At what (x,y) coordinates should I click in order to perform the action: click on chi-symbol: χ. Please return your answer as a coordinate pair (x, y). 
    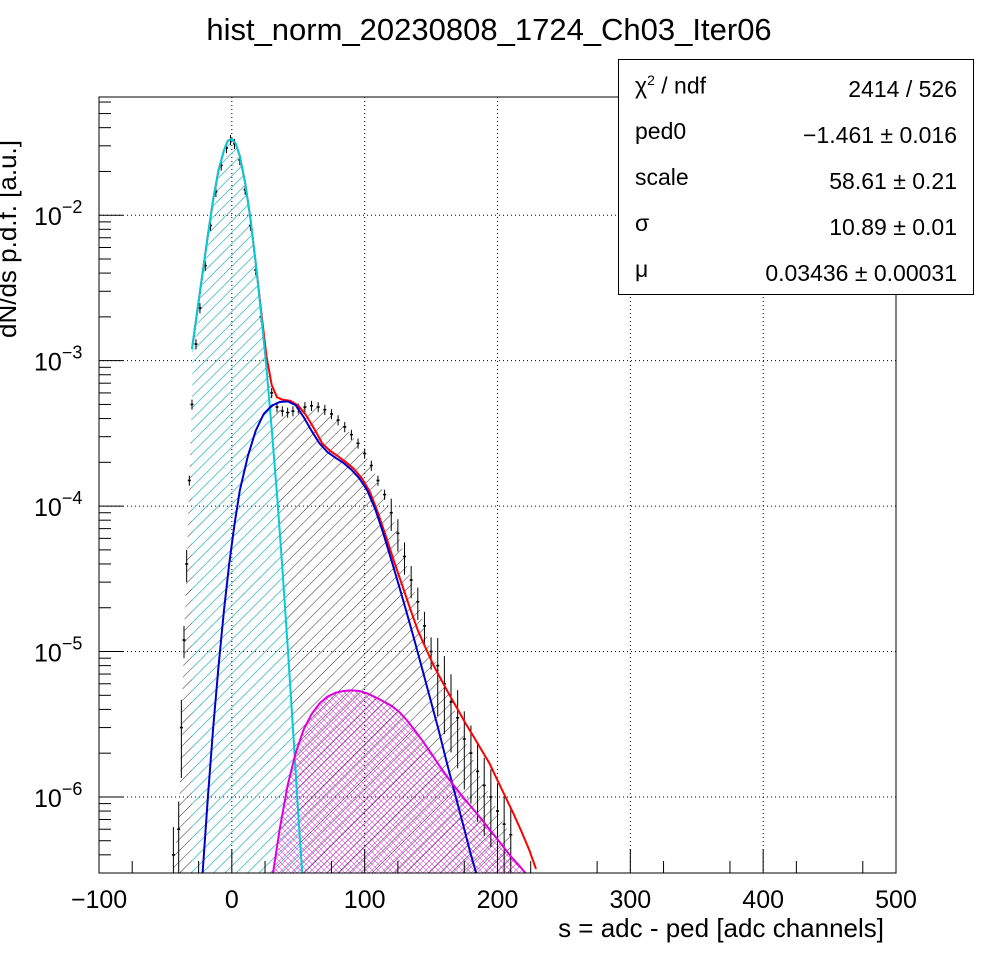
    Looking at the image, I should click on (641, 85).